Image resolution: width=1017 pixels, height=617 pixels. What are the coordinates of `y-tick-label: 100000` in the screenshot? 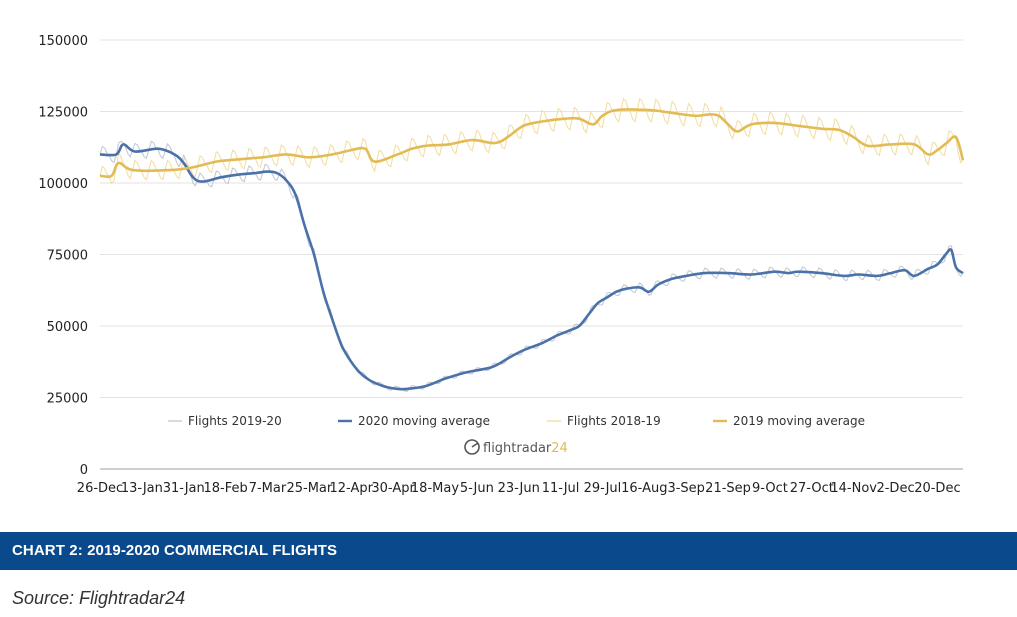 It's located at (63, 184).